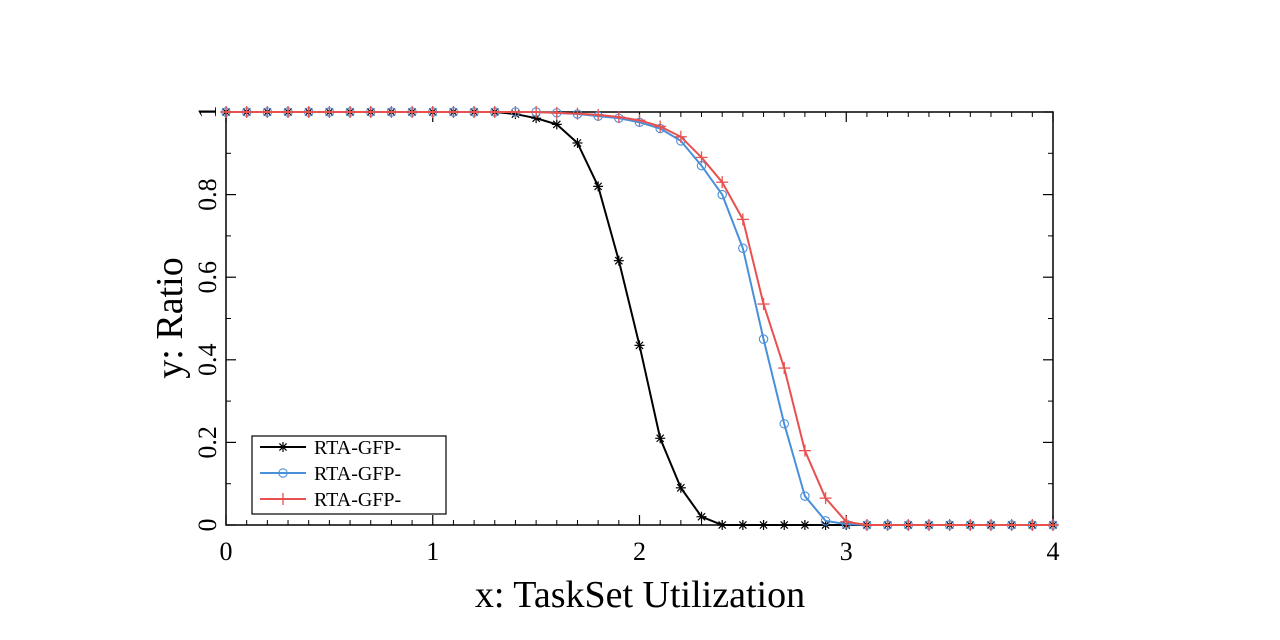 This screenshot has height=640, width=1280. Describe the element at coordinates (1053, 551) in the screenshot. I see `x-tick-label: 4` at that location.